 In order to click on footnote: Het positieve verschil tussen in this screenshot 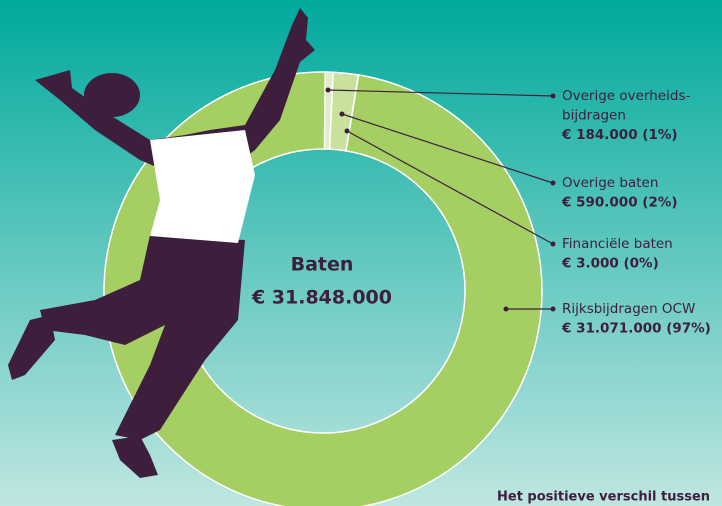, I will do `click(603, 497)`.